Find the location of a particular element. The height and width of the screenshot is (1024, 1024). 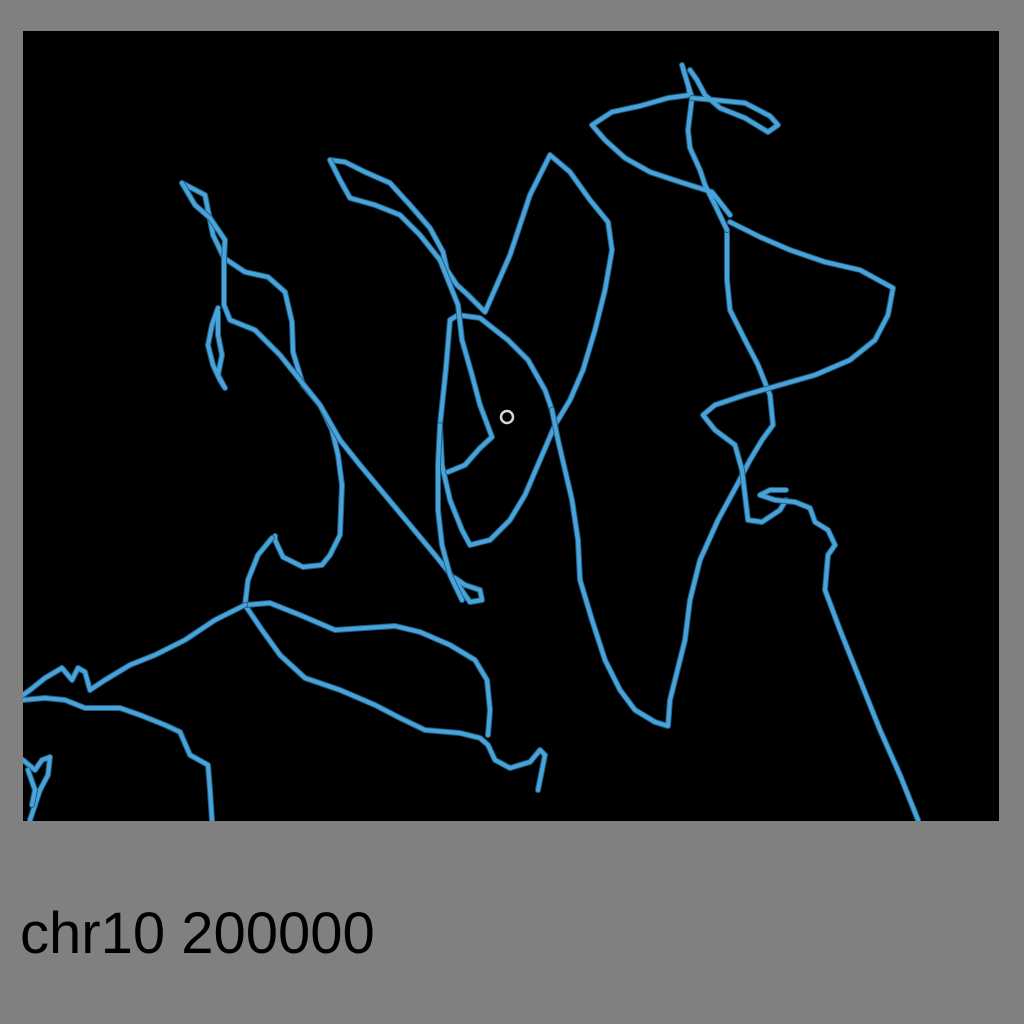

center-ring-marker is located at coordinates (507, 417).